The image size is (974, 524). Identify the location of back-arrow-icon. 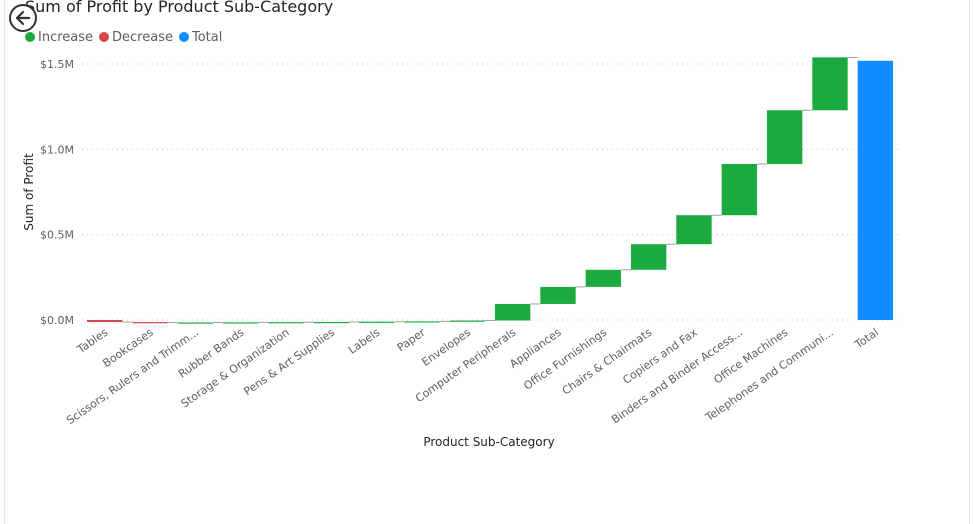
(23, 18).